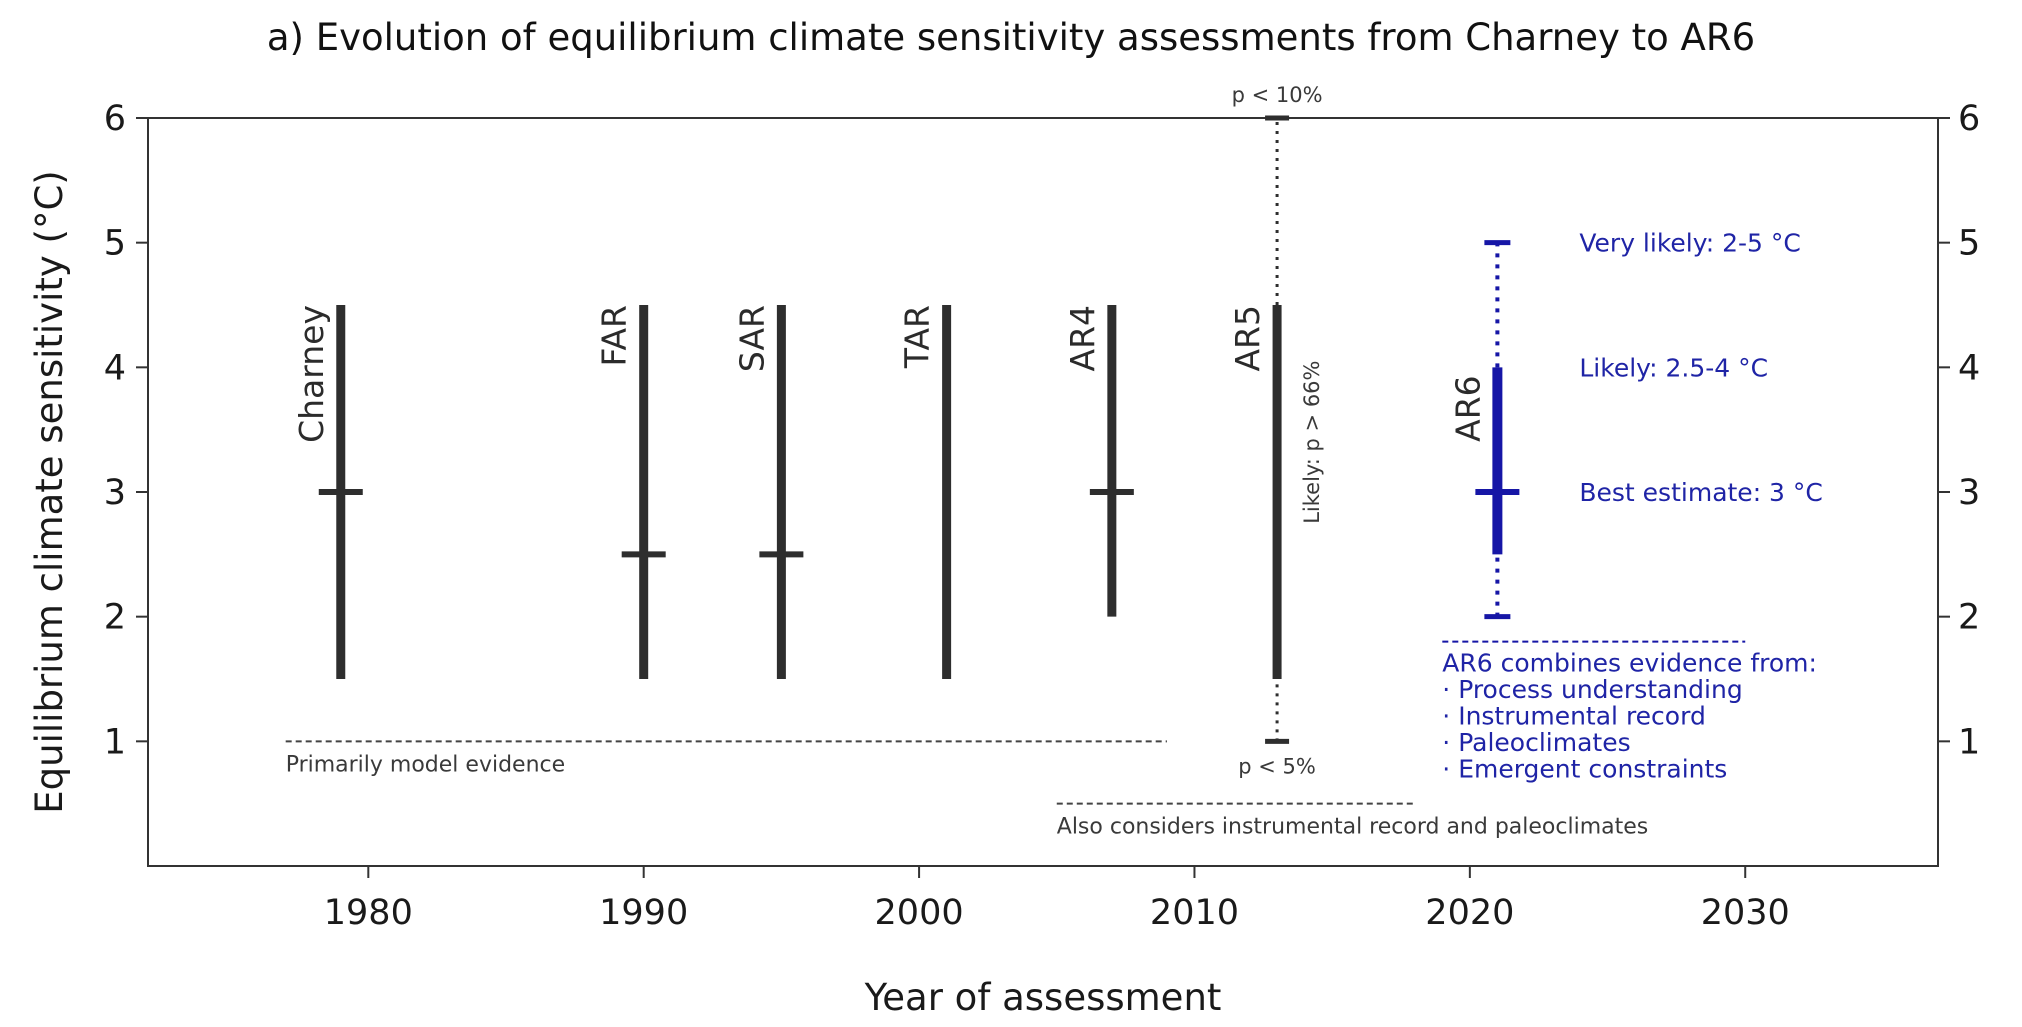  Describe the element at coordinates (1969, 618) in the screenshot. I see `right-tick-label: 2` at that location.